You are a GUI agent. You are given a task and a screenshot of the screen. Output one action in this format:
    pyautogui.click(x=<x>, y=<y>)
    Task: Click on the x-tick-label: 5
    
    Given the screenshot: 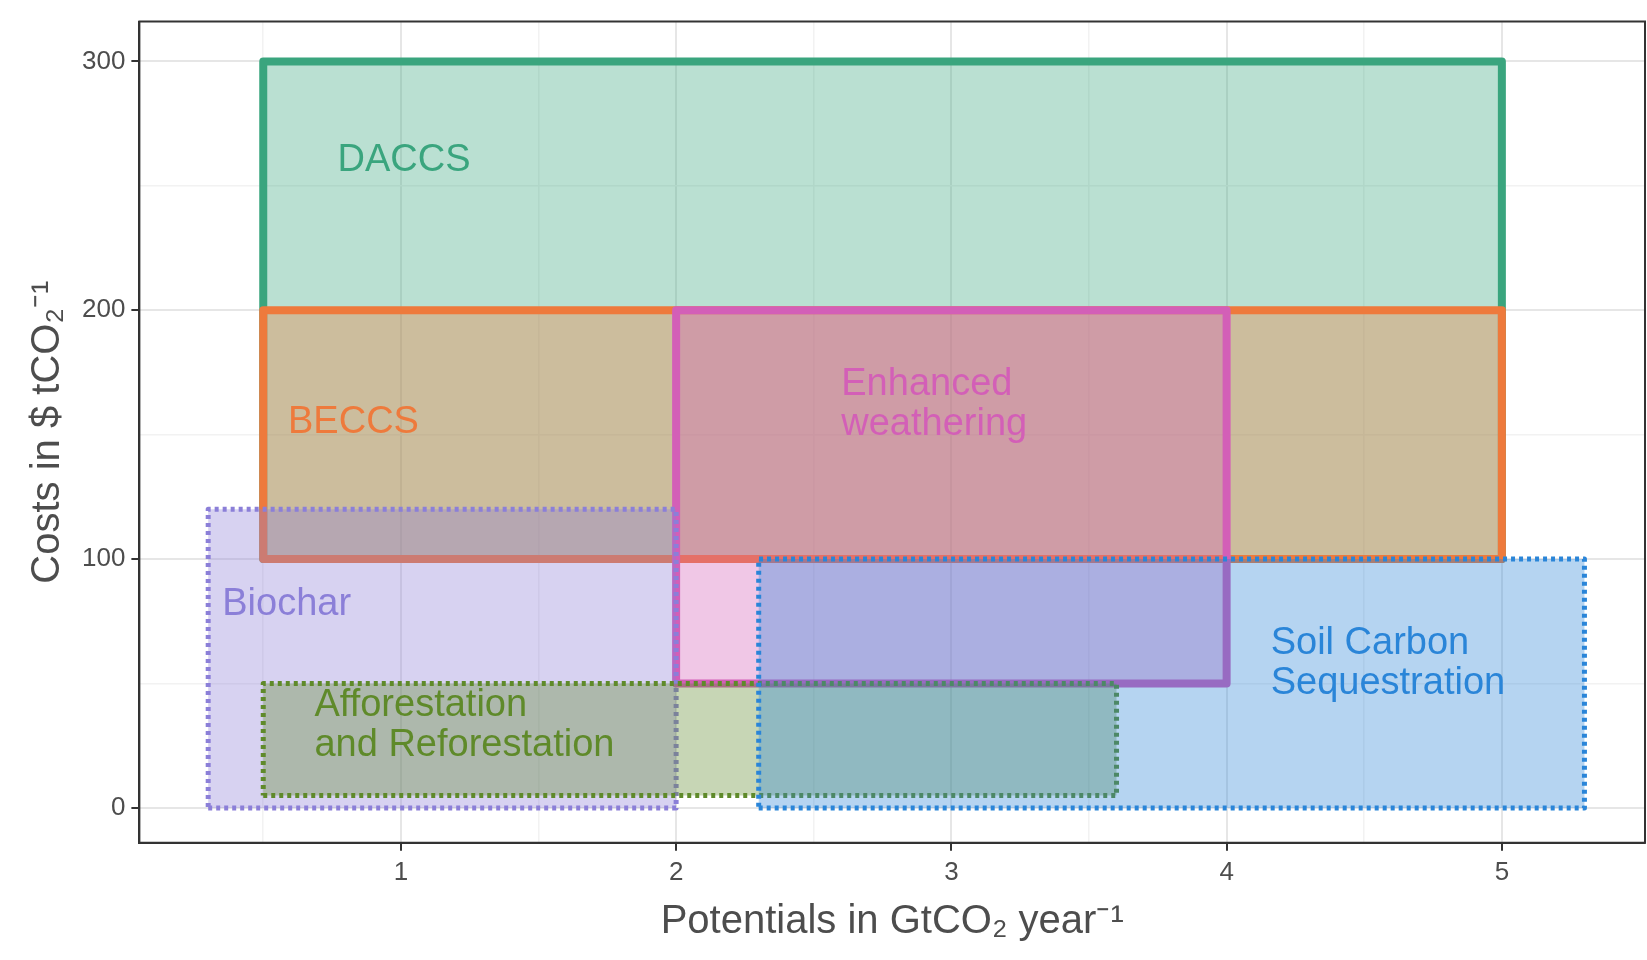 What is the action you would take?
    pyautogui.click(x=1502, y=870)
    